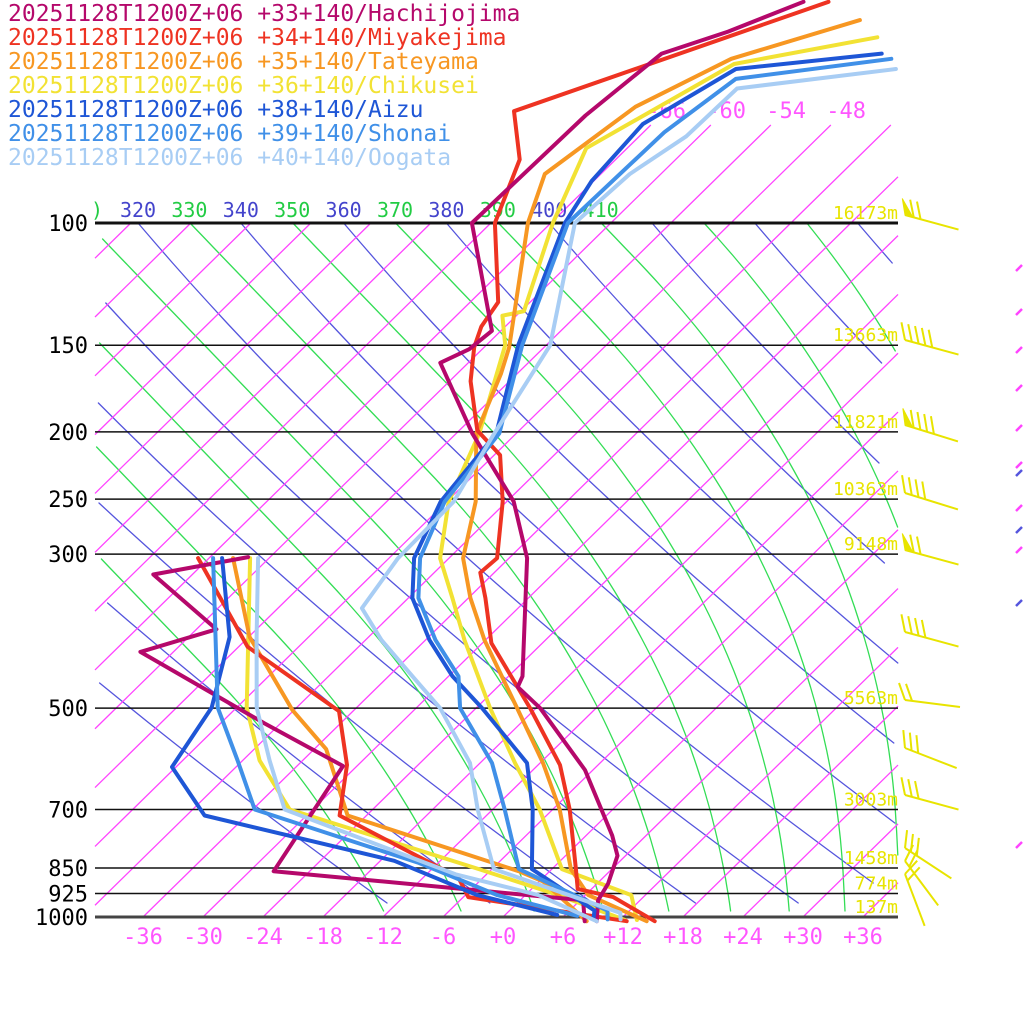 Image resolution: width=1024 pixels, height=1024 pixels. I want to click on temp-tick-18: +18, so click(683, 937).